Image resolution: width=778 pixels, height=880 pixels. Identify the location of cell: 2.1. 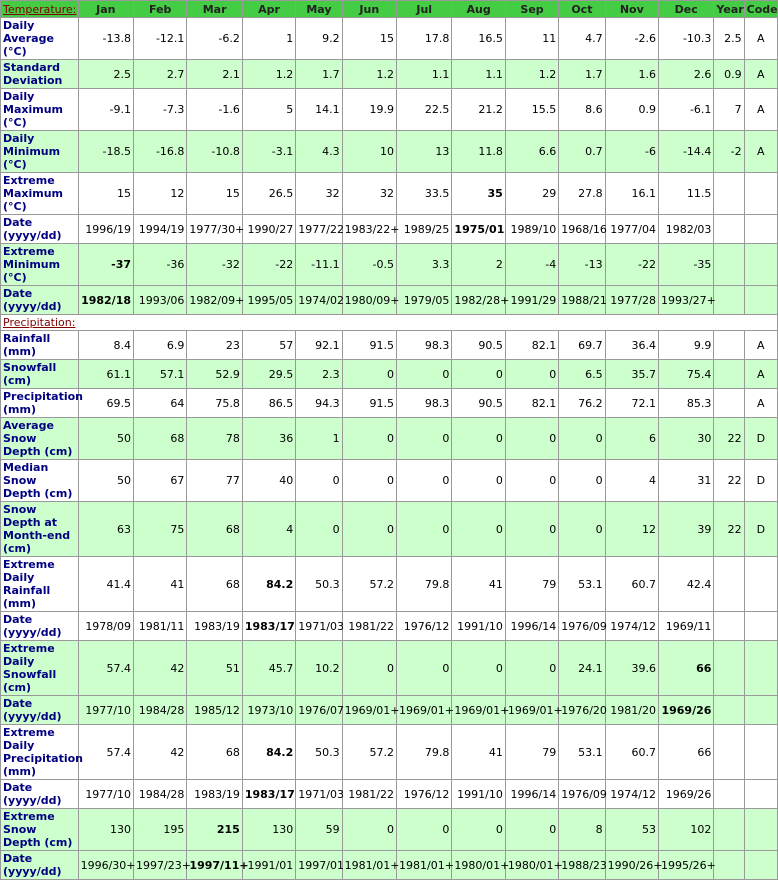
(214, 74).